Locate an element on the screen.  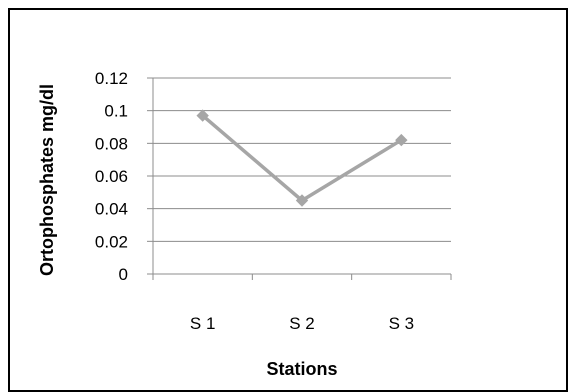
y-tick-label: 0.1 is located at coordinates (116, 111).